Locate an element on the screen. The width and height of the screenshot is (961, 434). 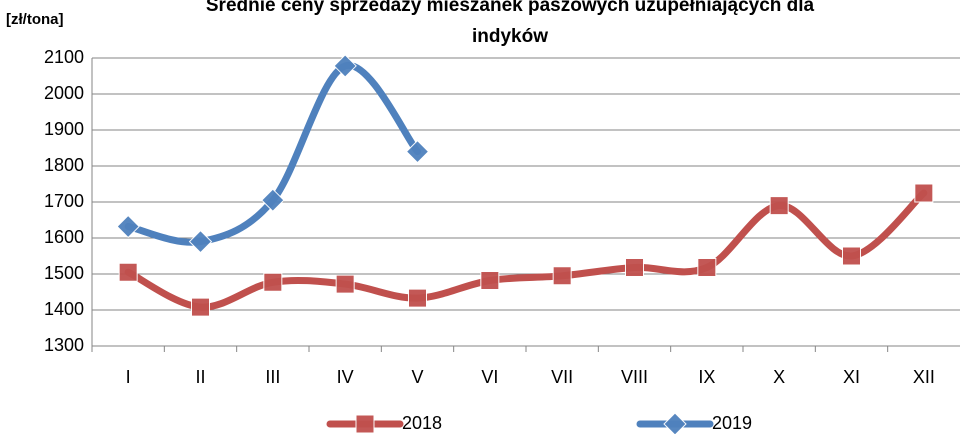
y-tick-label: 1500 is located at coordinates (64, 273).